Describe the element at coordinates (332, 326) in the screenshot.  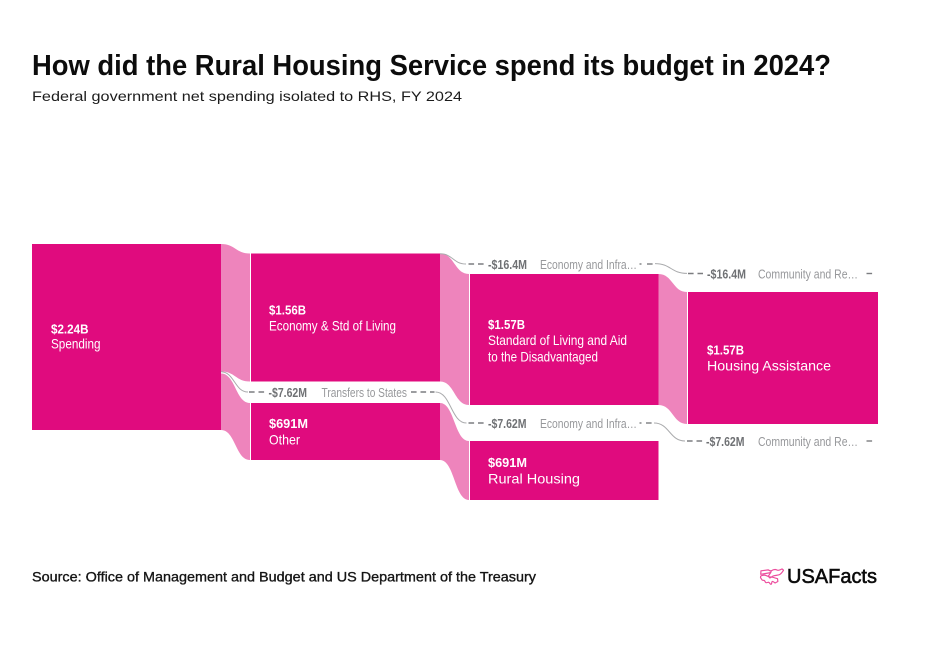
I see `svg-text: Economy & Std of Living` at that location.